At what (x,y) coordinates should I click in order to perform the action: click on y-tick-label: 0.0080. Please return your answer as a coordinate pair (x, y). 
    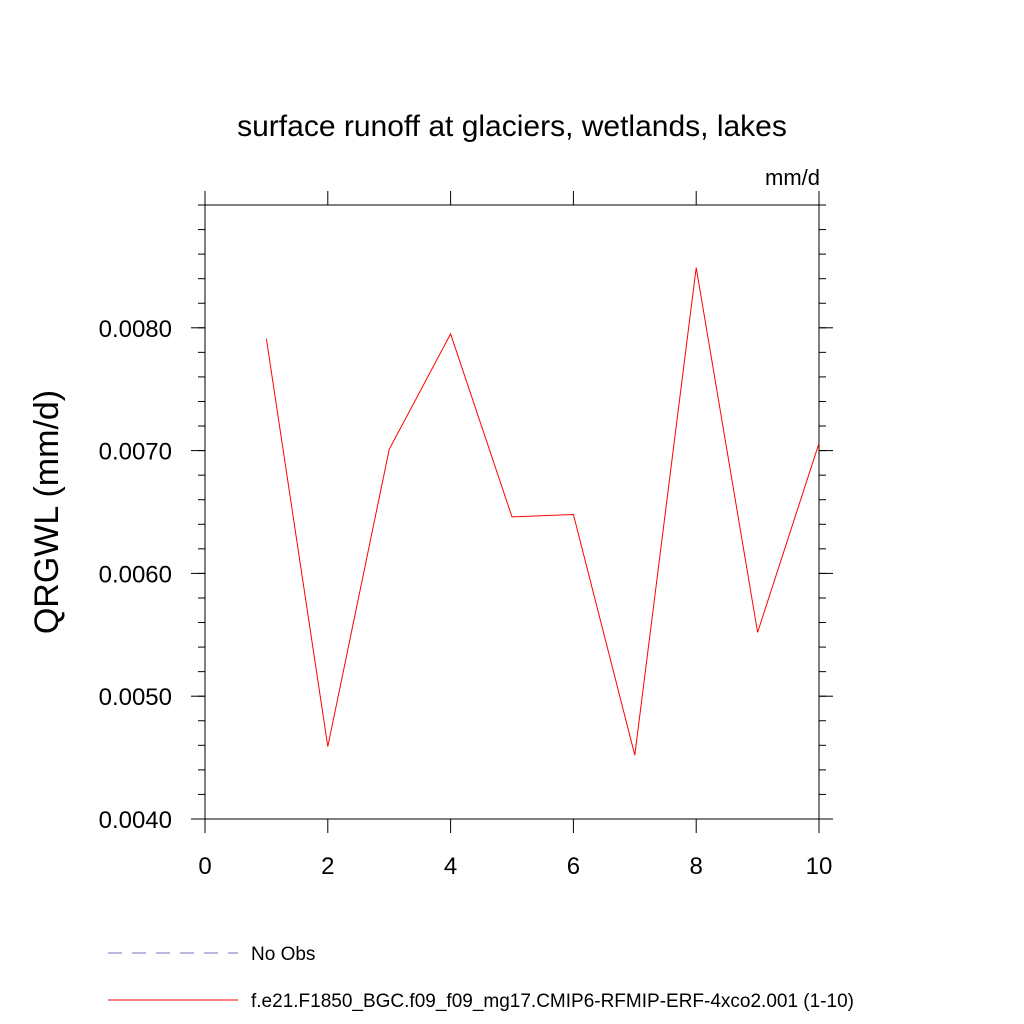
    Looking at the image, I should click on (135, 329).